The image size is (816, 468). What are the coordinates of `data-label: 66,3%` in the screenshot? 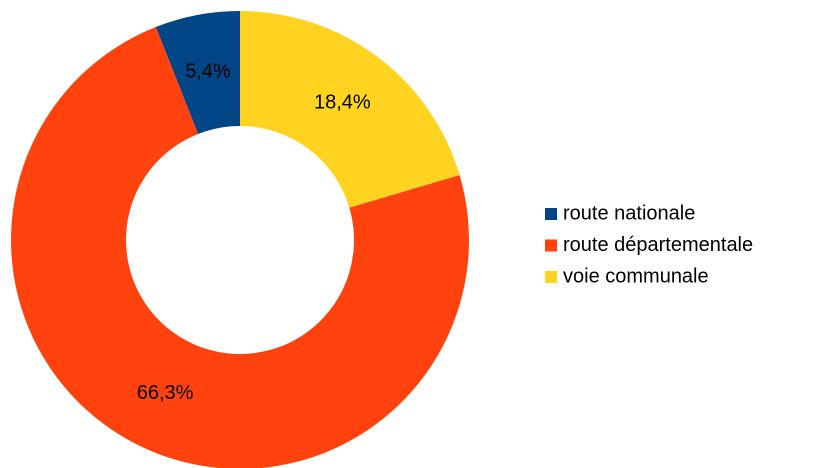 It's located at (165, 393).